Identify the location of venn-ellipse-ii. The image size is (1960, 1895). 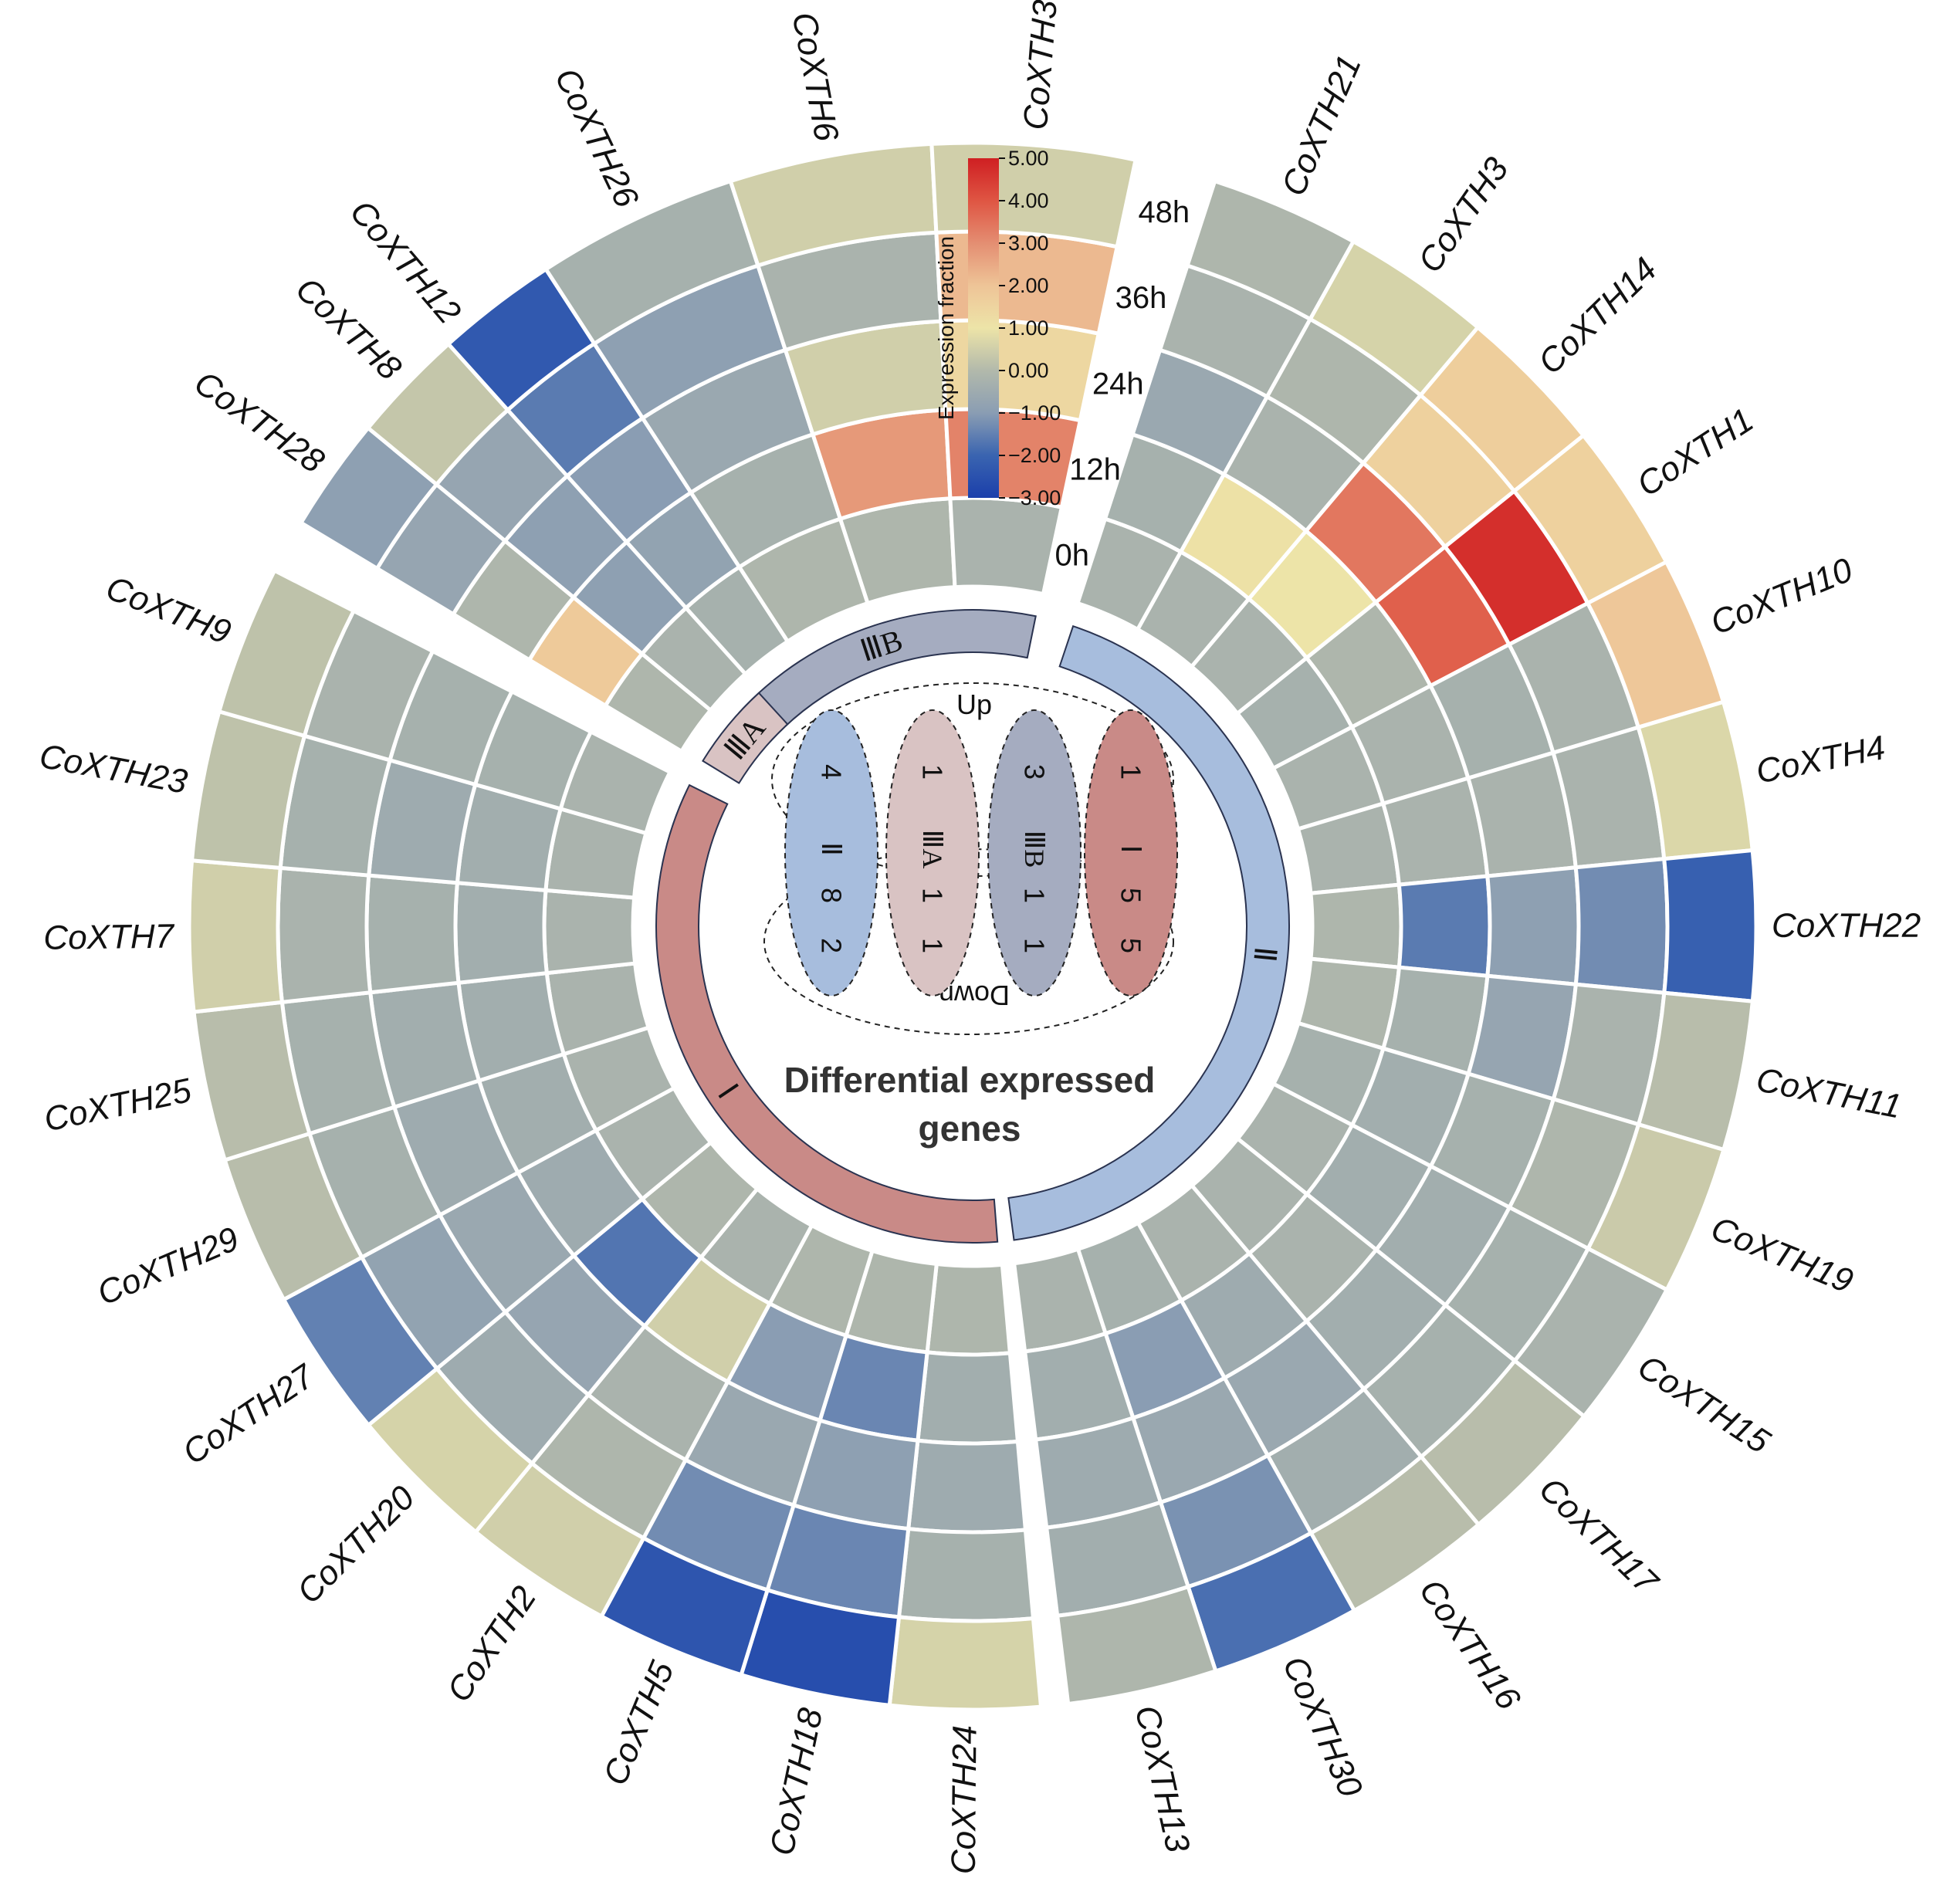
(831, 853).